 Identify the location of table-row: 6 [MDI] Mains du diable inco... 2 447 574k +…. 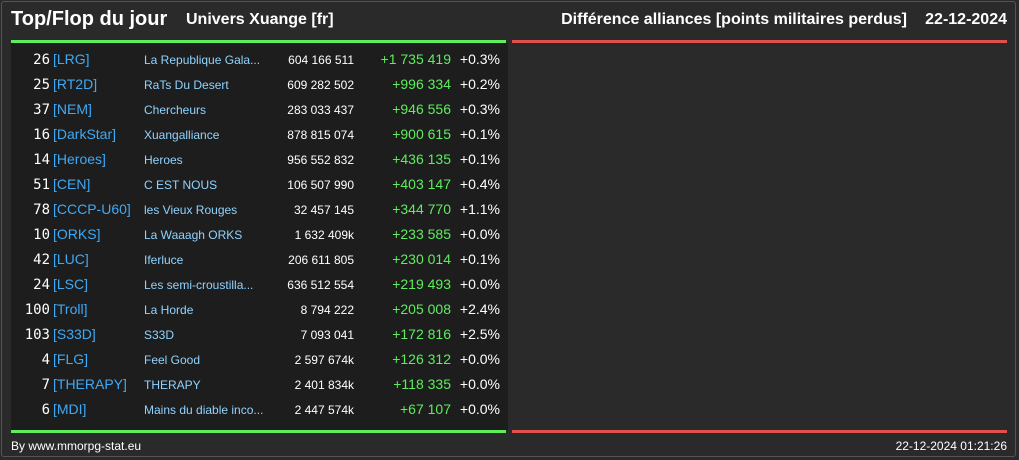
(259, 409).